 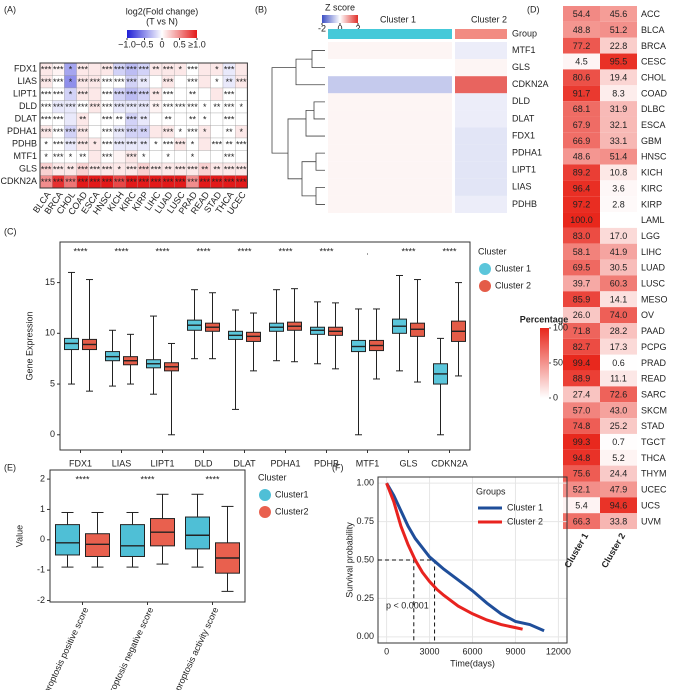 What do you see at coordinates (619, 109) in the screenshot?
I see `value-label: 31.9` at bounding box center [619, 109].